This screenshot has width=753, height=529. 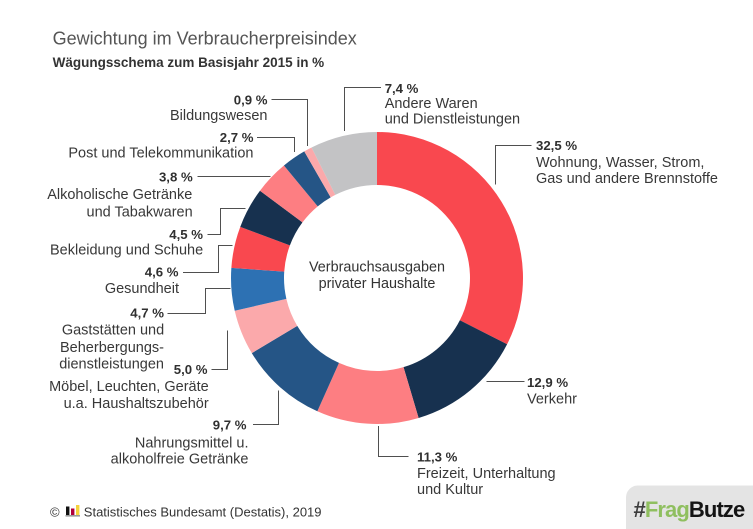 I want to click on svg-text: 32,5 %, so click(x=556, y=145).